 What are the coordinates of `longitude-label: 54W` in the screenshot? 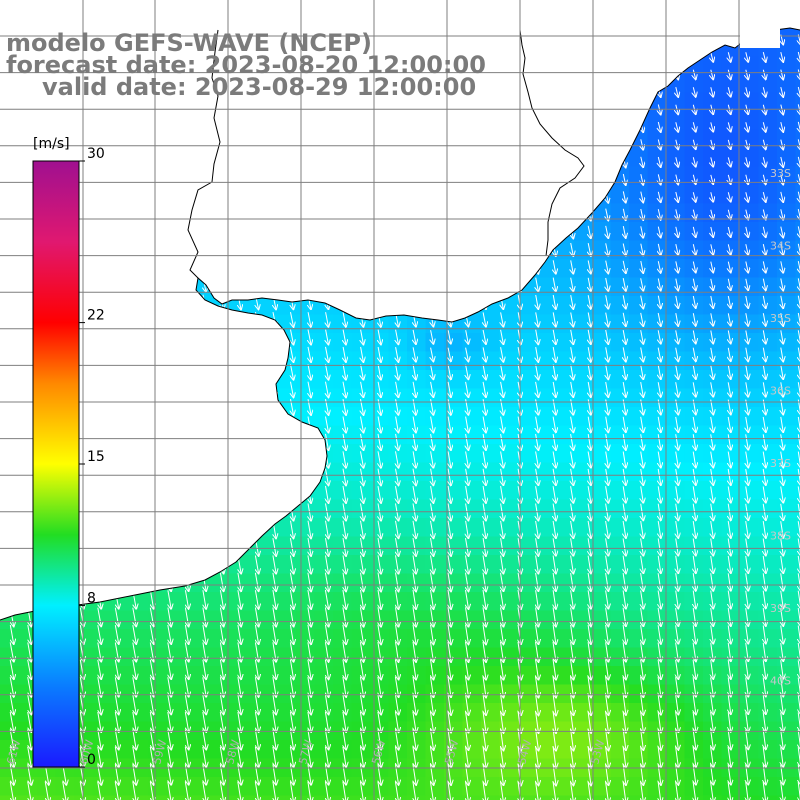 It's located at (524, 752).